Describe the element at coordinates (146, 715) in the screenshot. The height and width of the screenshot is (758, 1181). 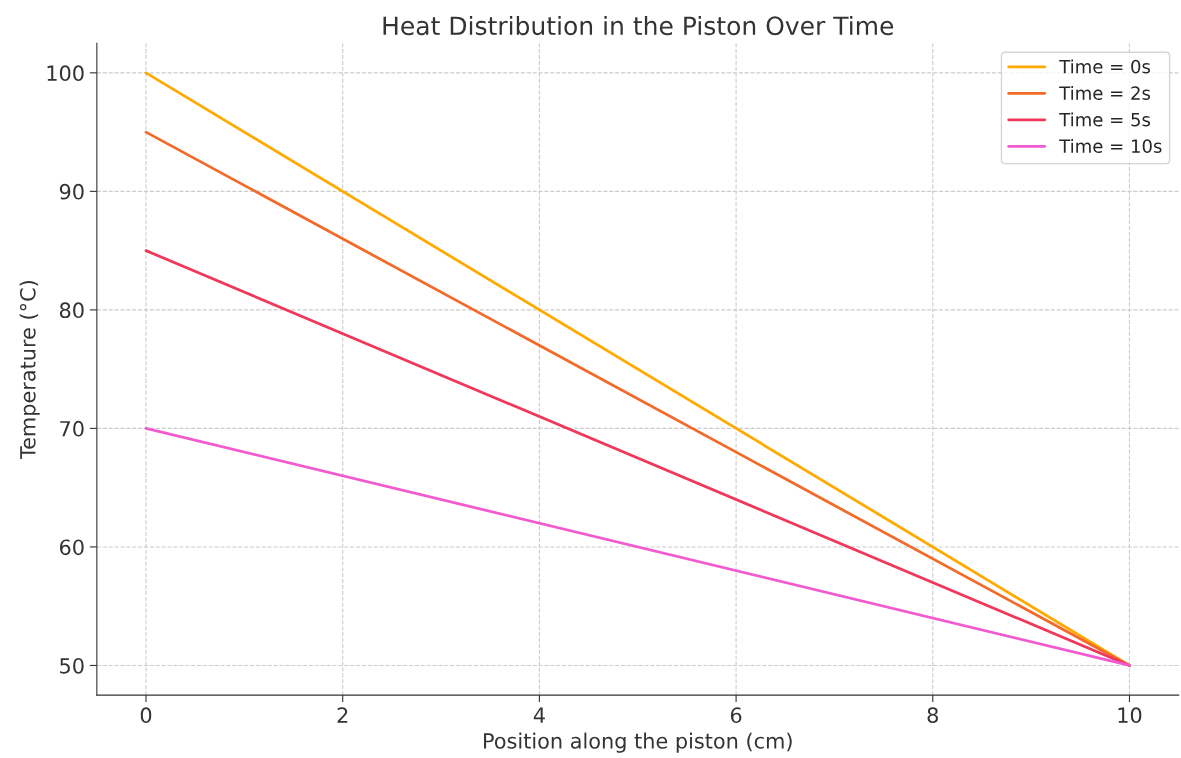
I see `x-tick-label: 0` at that location.